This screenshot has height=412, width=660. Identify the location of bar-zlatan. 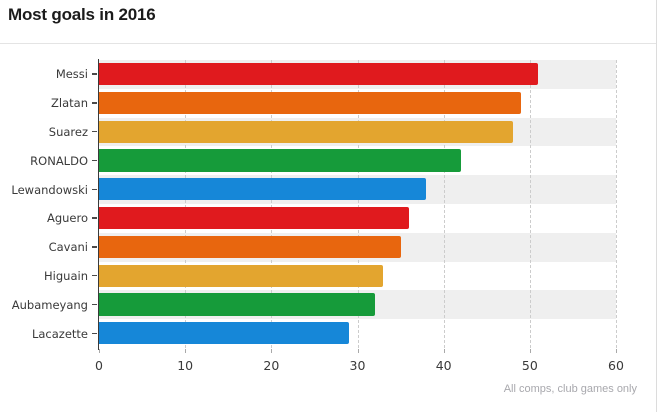
(310, 103).